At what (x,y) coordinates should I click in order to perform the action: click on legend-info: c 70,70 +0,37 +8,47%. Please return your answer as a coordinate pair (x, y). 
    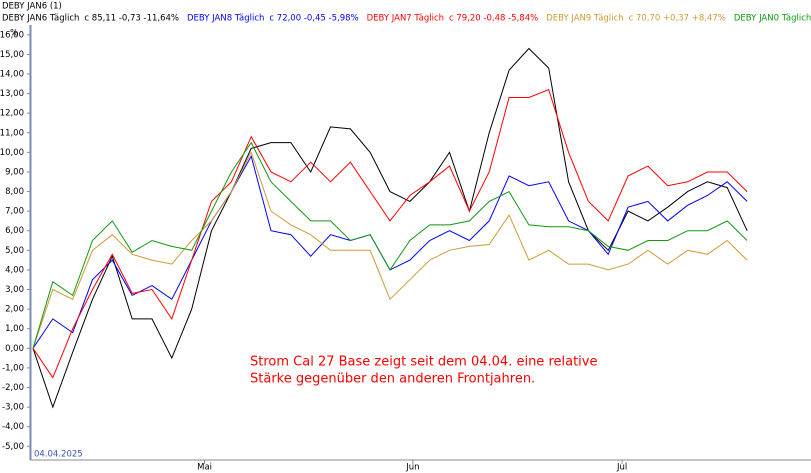
    Looking at the image, I should click on (677, 19).